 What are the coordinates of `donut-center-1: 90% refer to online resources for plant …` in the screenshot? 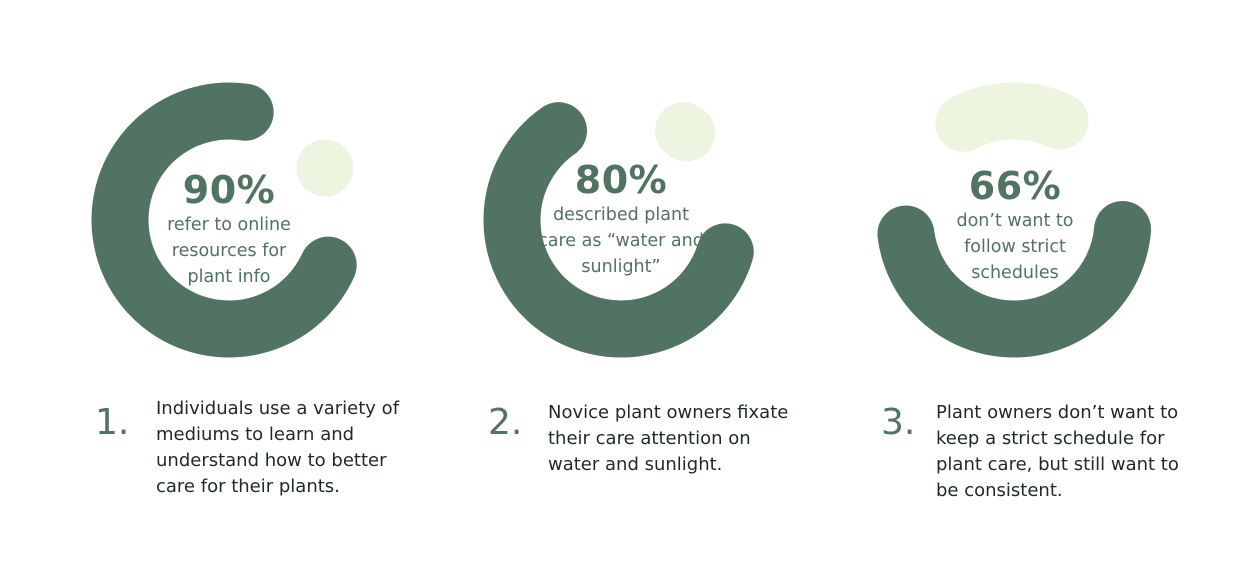 It's located at (229, 229).